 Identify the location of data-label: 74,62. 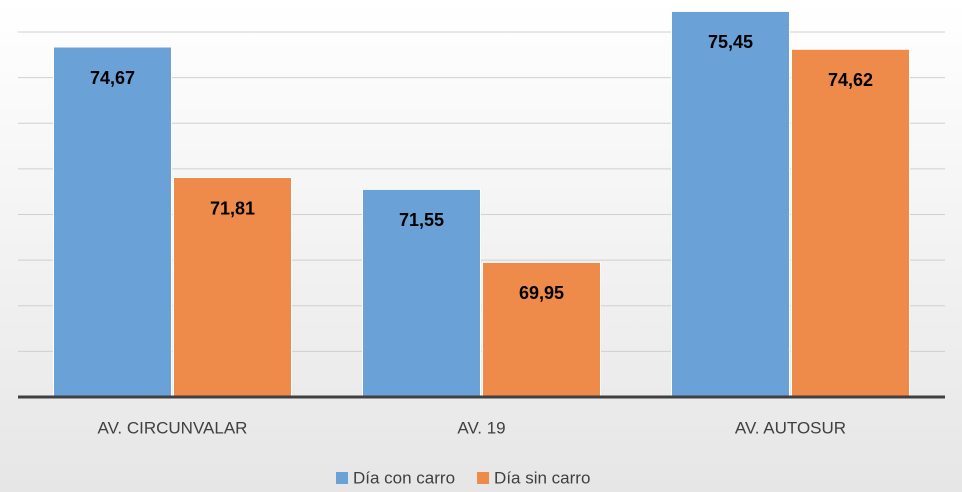
(850, 80).